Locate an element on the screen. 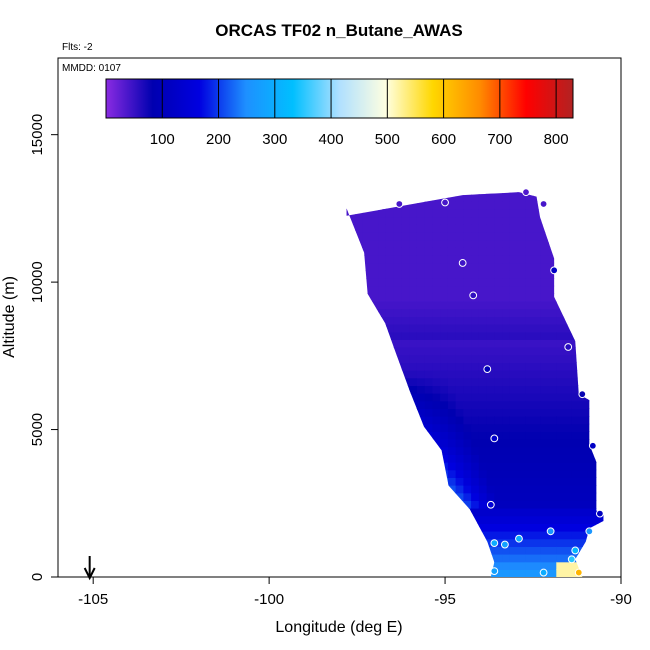 The image size is (650, 650). x-tick-label: -95 is located at coordinates (445, 599).